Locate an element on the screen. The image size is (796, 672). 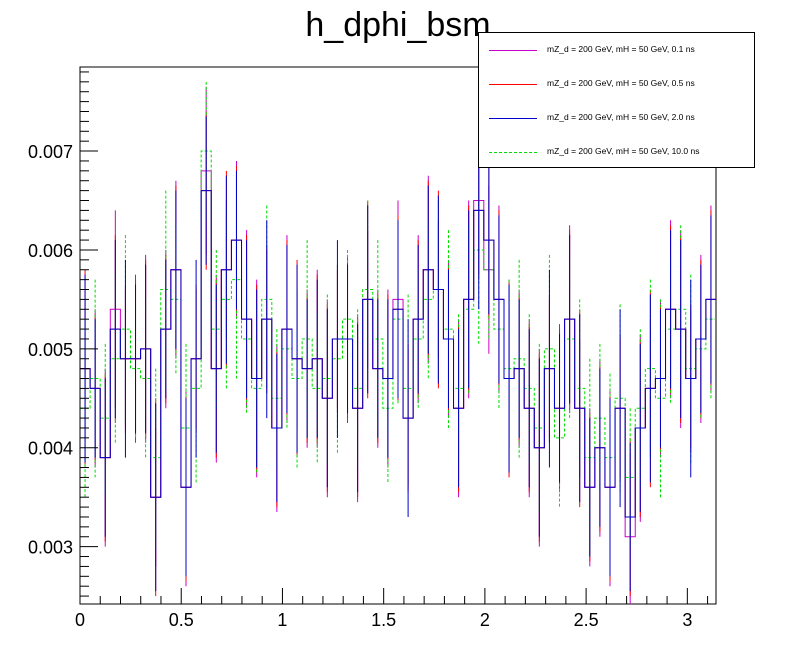
legend-swatch-0-1ns is located at coordinates (513, 50).